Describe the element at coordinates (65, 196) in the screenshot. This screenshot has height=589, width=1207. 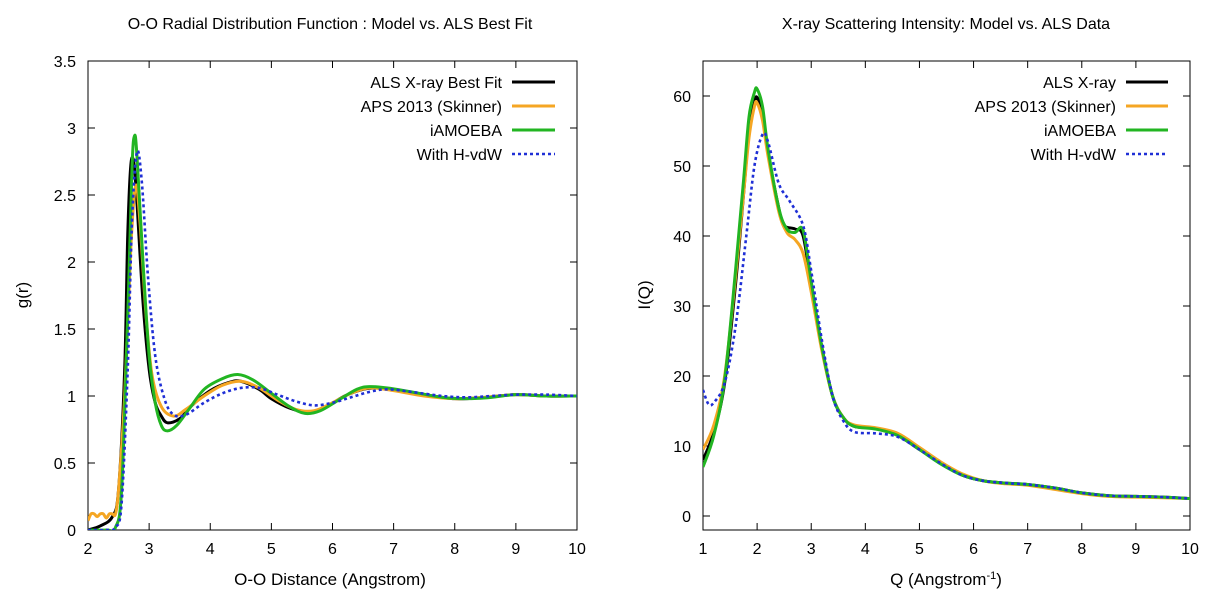
I see `y-tick-label: 2.5` at that location.